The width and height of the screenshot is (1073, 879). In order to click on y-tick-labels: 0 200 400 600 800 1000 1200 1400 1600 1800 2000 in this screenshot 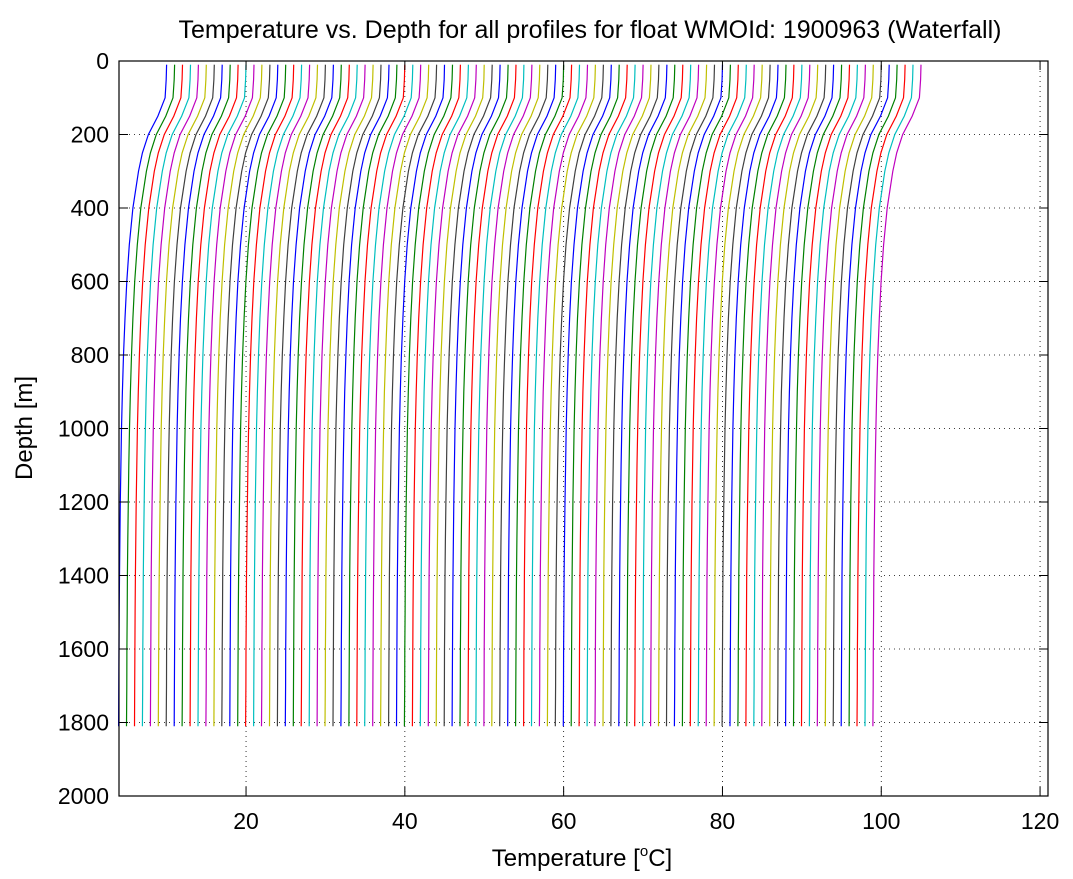, I will do `click(83, 428)`.